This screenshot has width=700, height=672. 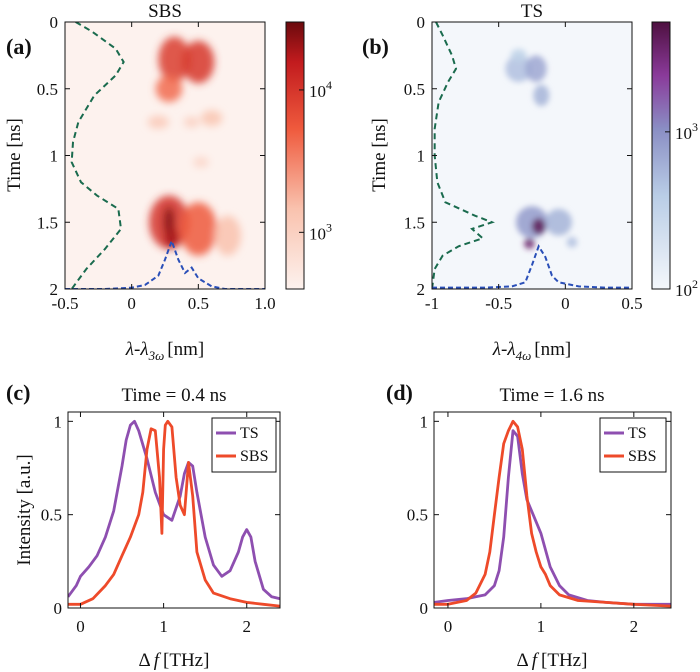 I want to click on panel-a-colorbar-tick-label: 10⁴, so click(x=320, y=89).